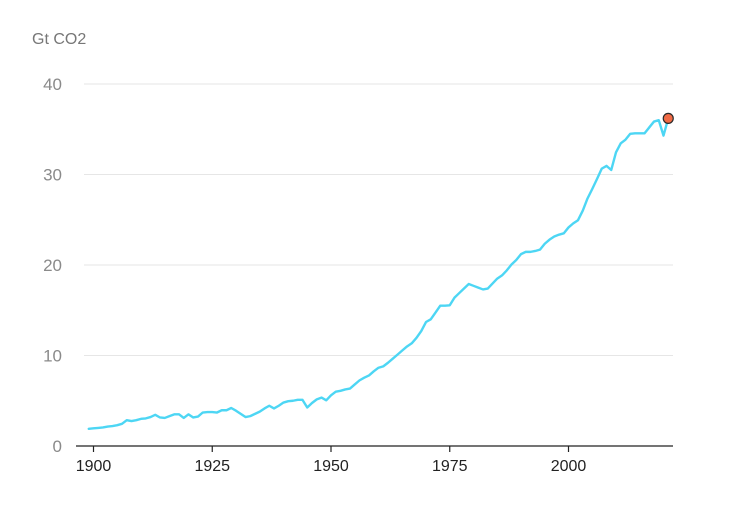 This screenshot has height=510, width=738. Describe the element at coordinates (331, 466) in the screenshot. I see `x-tick-label: 1950` at that location.